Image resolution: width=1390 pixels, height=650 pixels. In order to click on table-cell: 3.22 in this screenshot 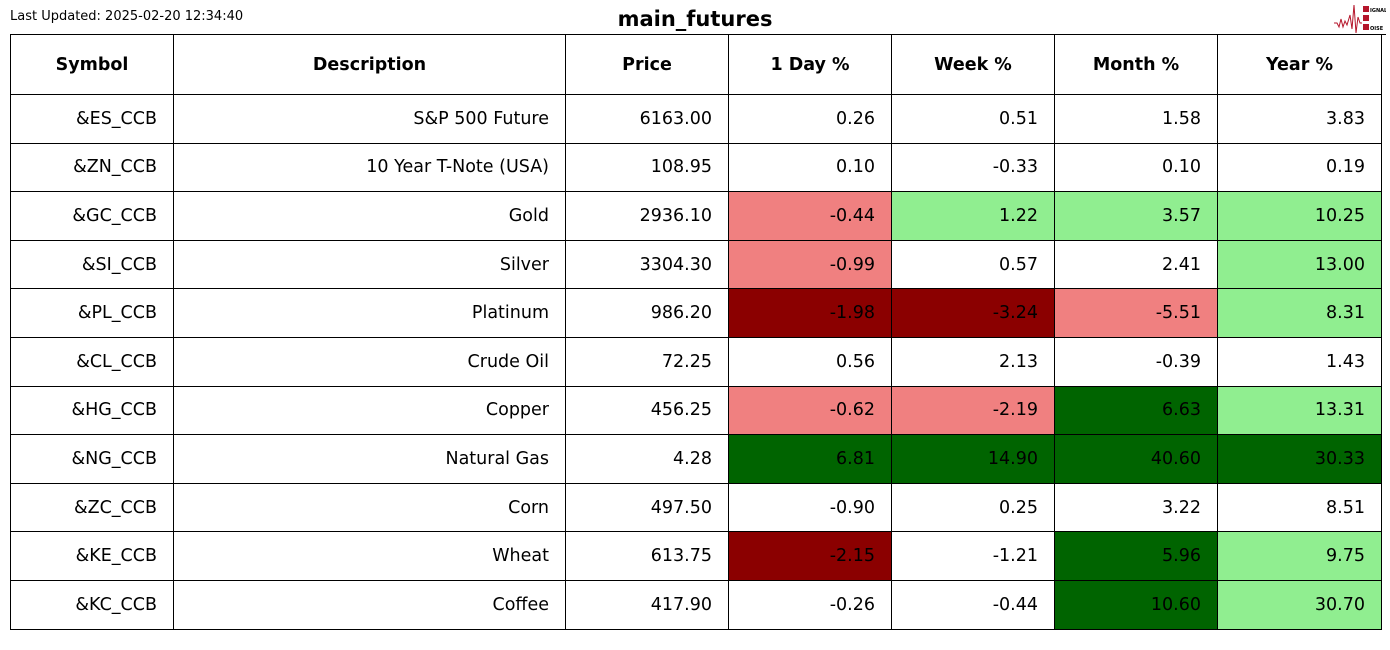, I will do `click(1136, 507)`.